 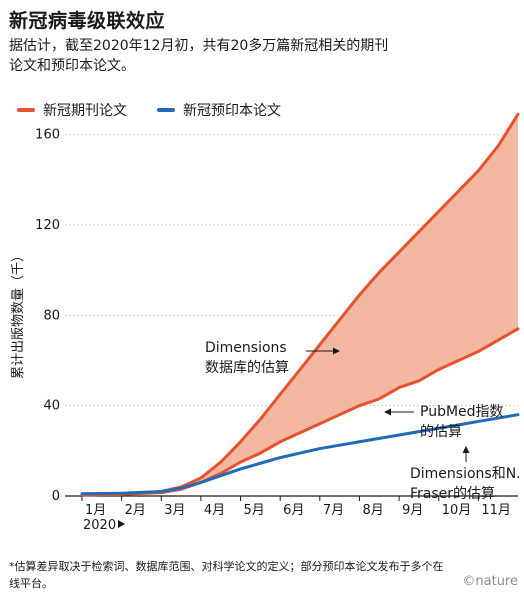 I want to click on chart-title: 新冠病毒级联效应, so click(x=87, y=21).